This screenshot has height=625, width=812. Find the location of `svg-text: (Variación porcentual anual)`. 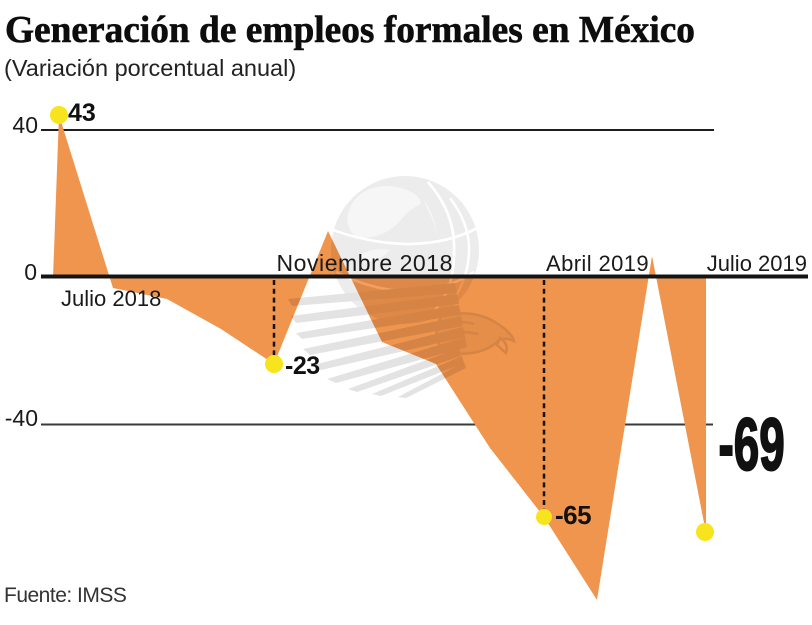

svg-text: (Variación porcentual anual) is located at coordinates (150, 68).